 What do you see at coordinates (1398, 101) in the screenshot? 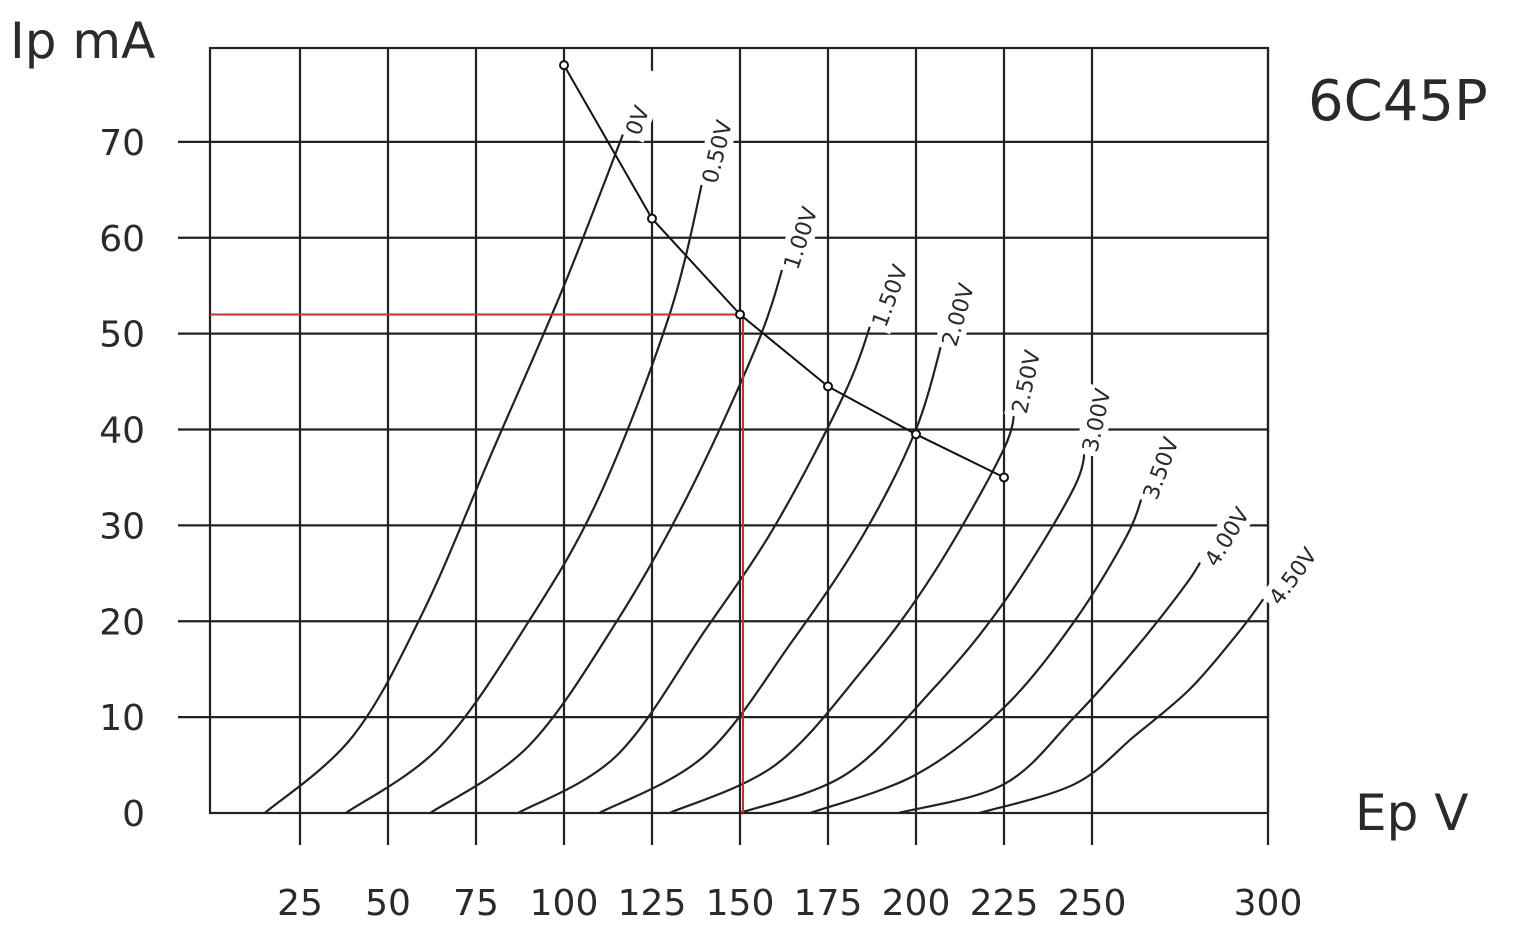
I see `chart-title: 6C45P` at bounding box center [1398, 101].